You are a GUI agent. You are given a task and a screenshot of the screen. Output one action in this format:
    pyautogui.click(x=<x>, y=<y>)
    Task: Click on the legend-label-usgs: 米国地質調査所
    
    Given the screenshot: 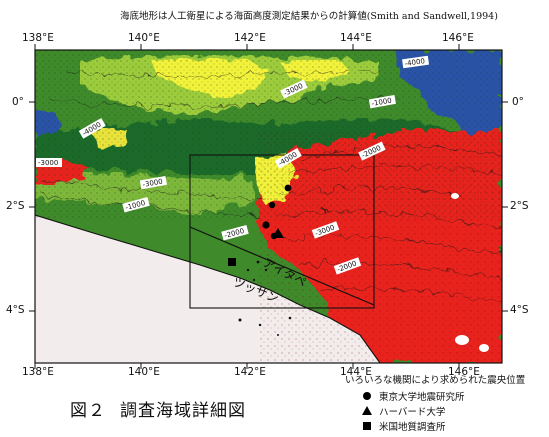 What is the action you would take?
    pyautogui.click(x=412, y=427)
    